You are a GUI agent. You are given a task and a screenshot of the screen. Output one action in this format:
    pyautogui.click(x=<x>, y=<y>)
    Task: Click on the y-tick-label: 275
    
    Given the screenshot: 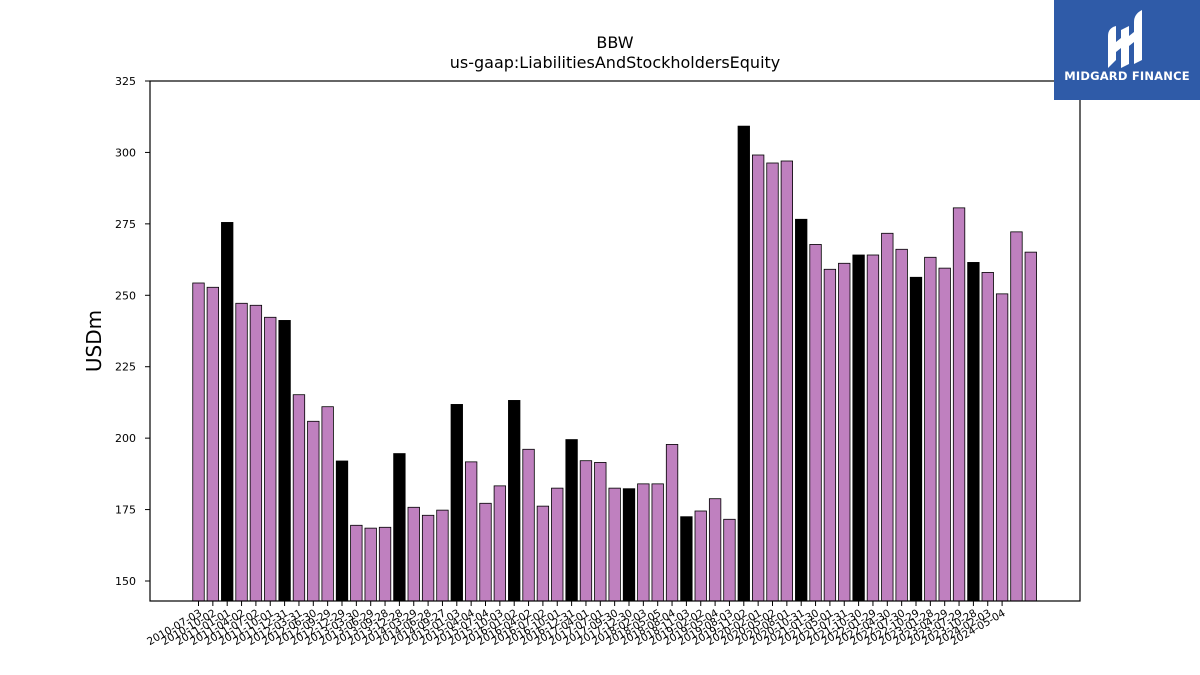 What is the action you would take?
    pyautogui.click(x=125, y=224)
    